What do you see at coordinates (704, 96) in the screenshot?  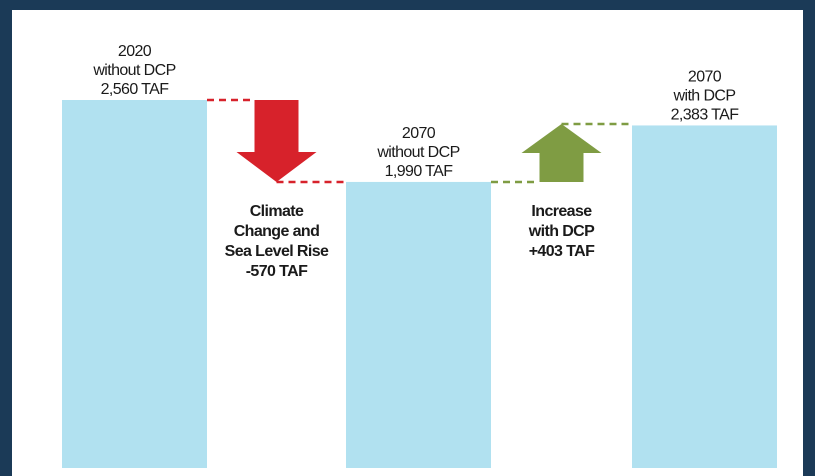 I see `bar-label: with DCP` at bounding box center [704, 96].